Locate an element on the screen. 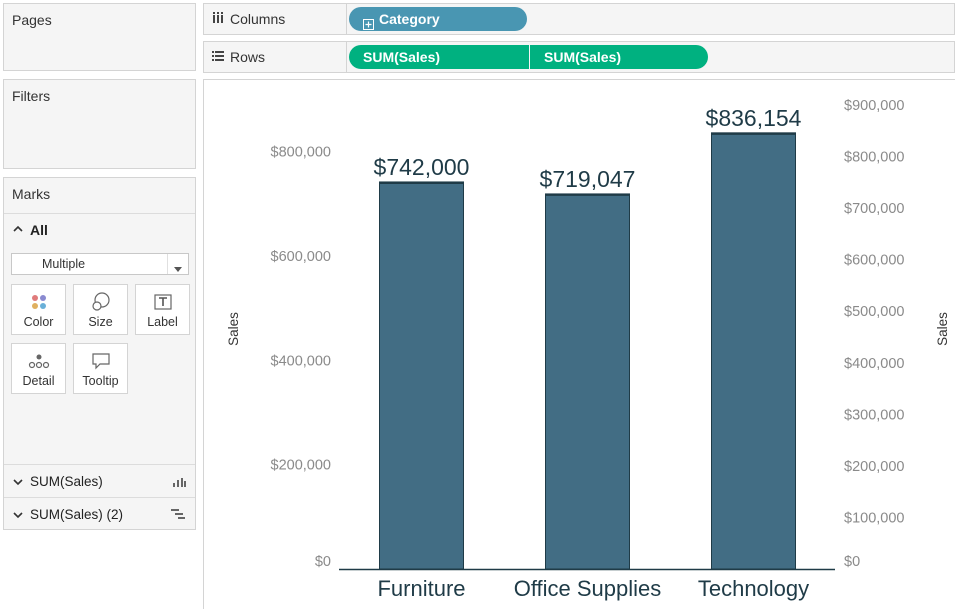  detail-button: Detail is located at coordinates (38, 368).